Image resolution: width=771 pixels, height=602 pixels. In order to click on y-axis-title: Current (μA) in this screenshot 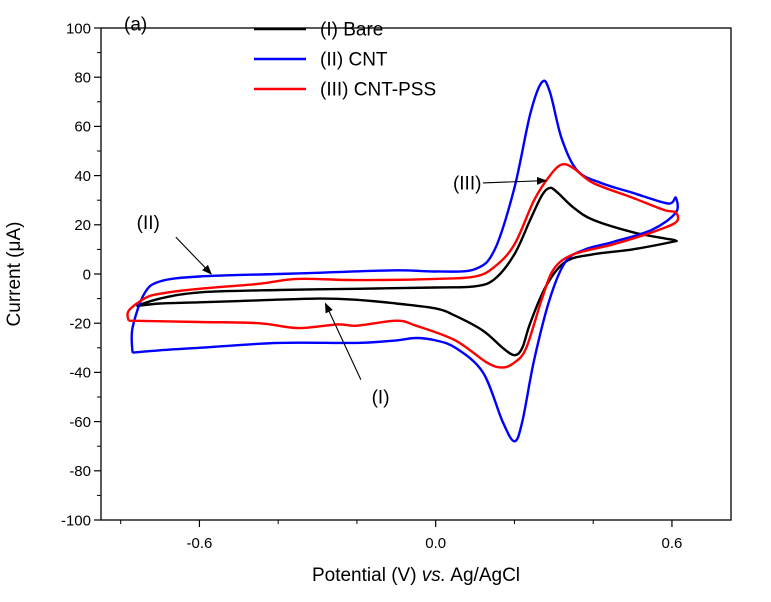, I will do `click(14, 274)`.